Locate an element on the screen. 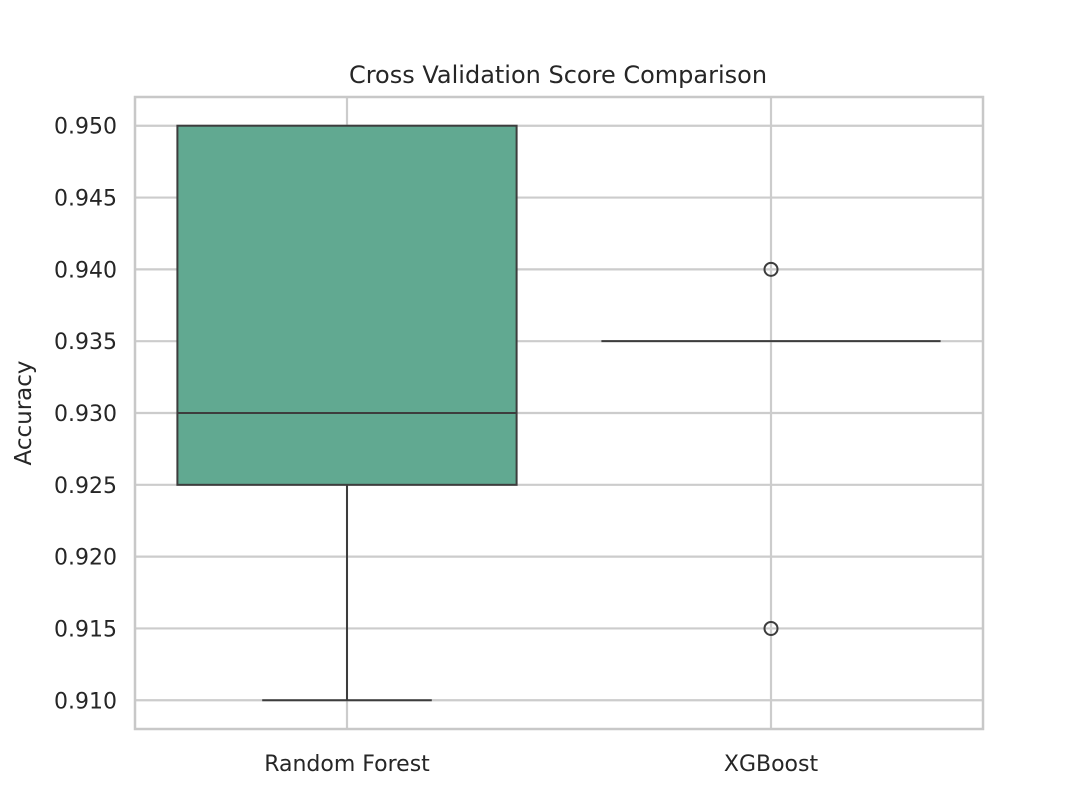 The width and height of the screenshot is (1080, 798). y-tick-label: 0.915 is located at coordinates (85, 629).